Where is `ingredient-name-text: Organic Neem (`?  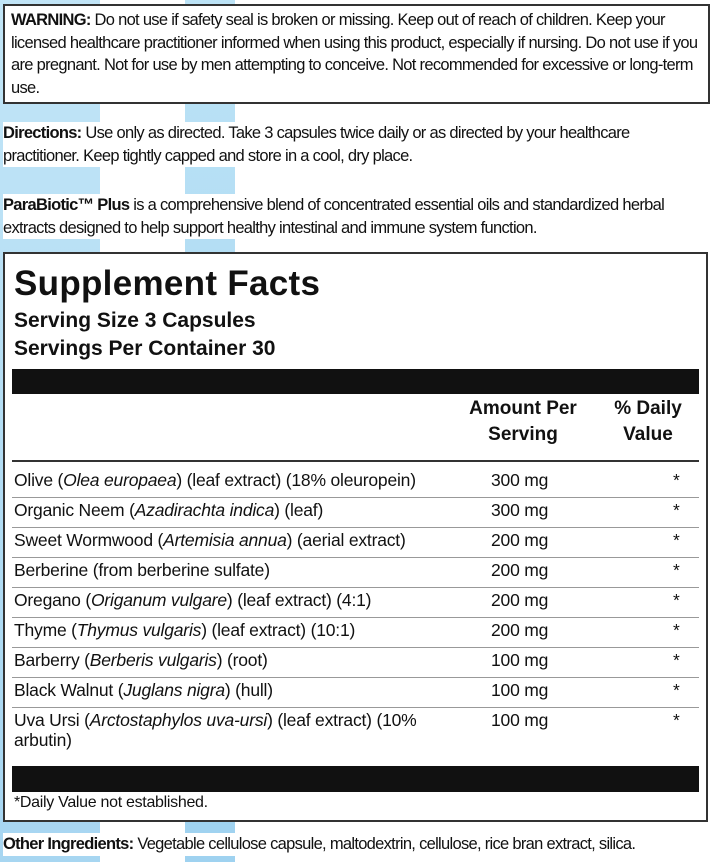
ingredient-name-text: Organic Neem ( is located at coordinates (74, 510).